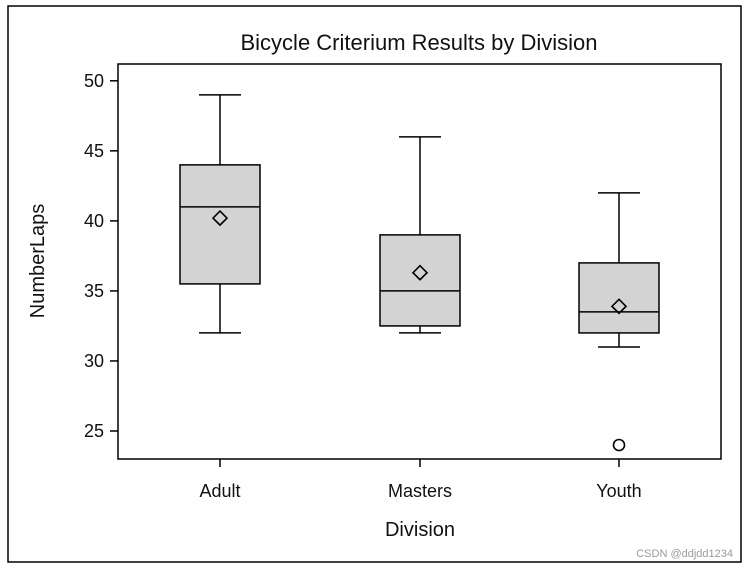  What do you see at coordinates (684, 554) in the screenshot?
I see `watermark: CSDN @ddjdd1234` at bounding box center [684, 554].